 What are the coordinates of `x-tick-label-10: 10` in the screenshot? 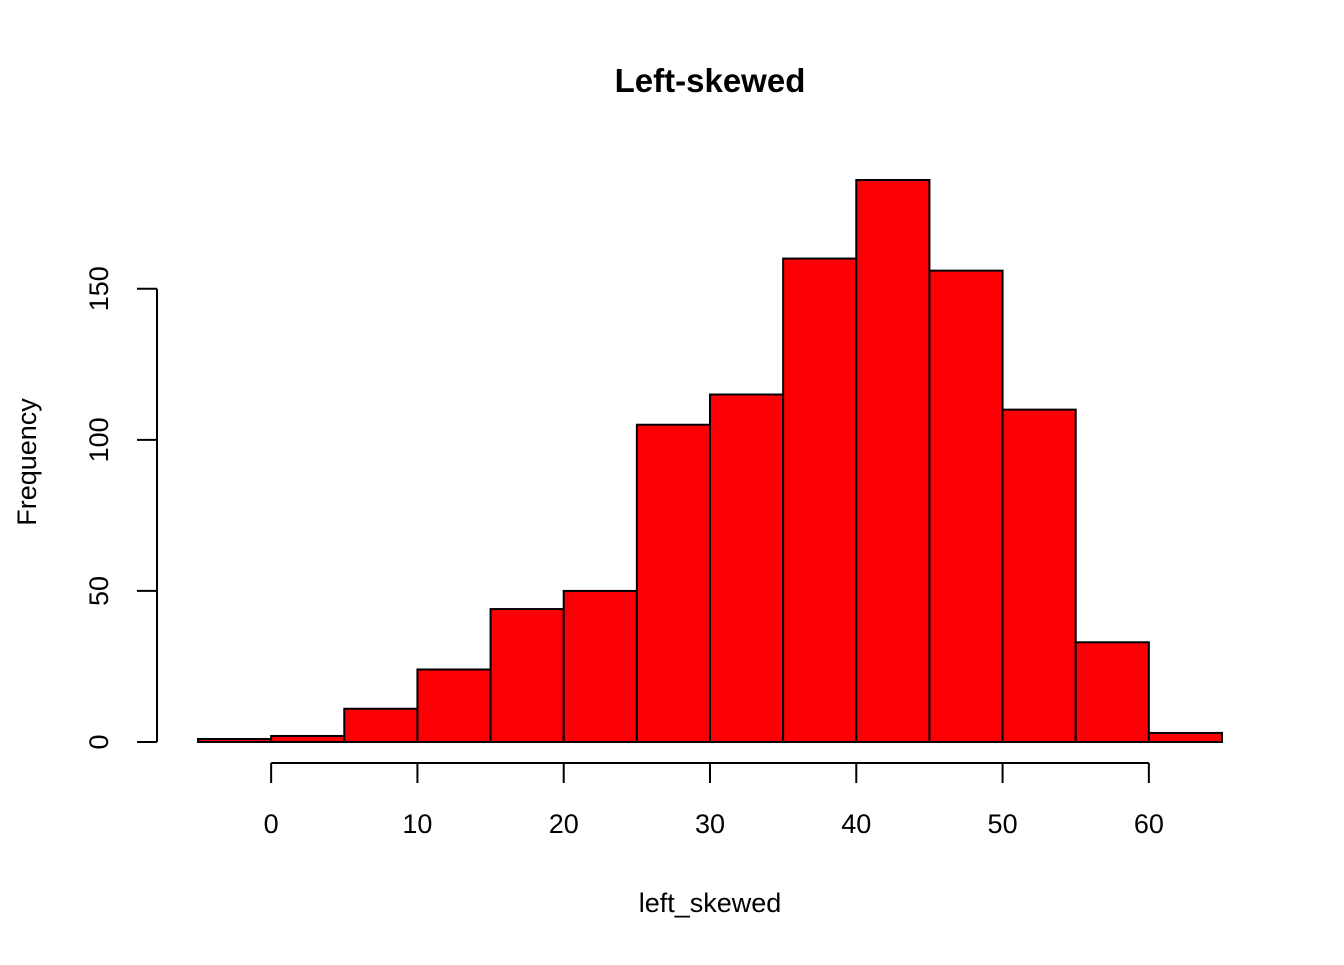 It's located at (417, 824).